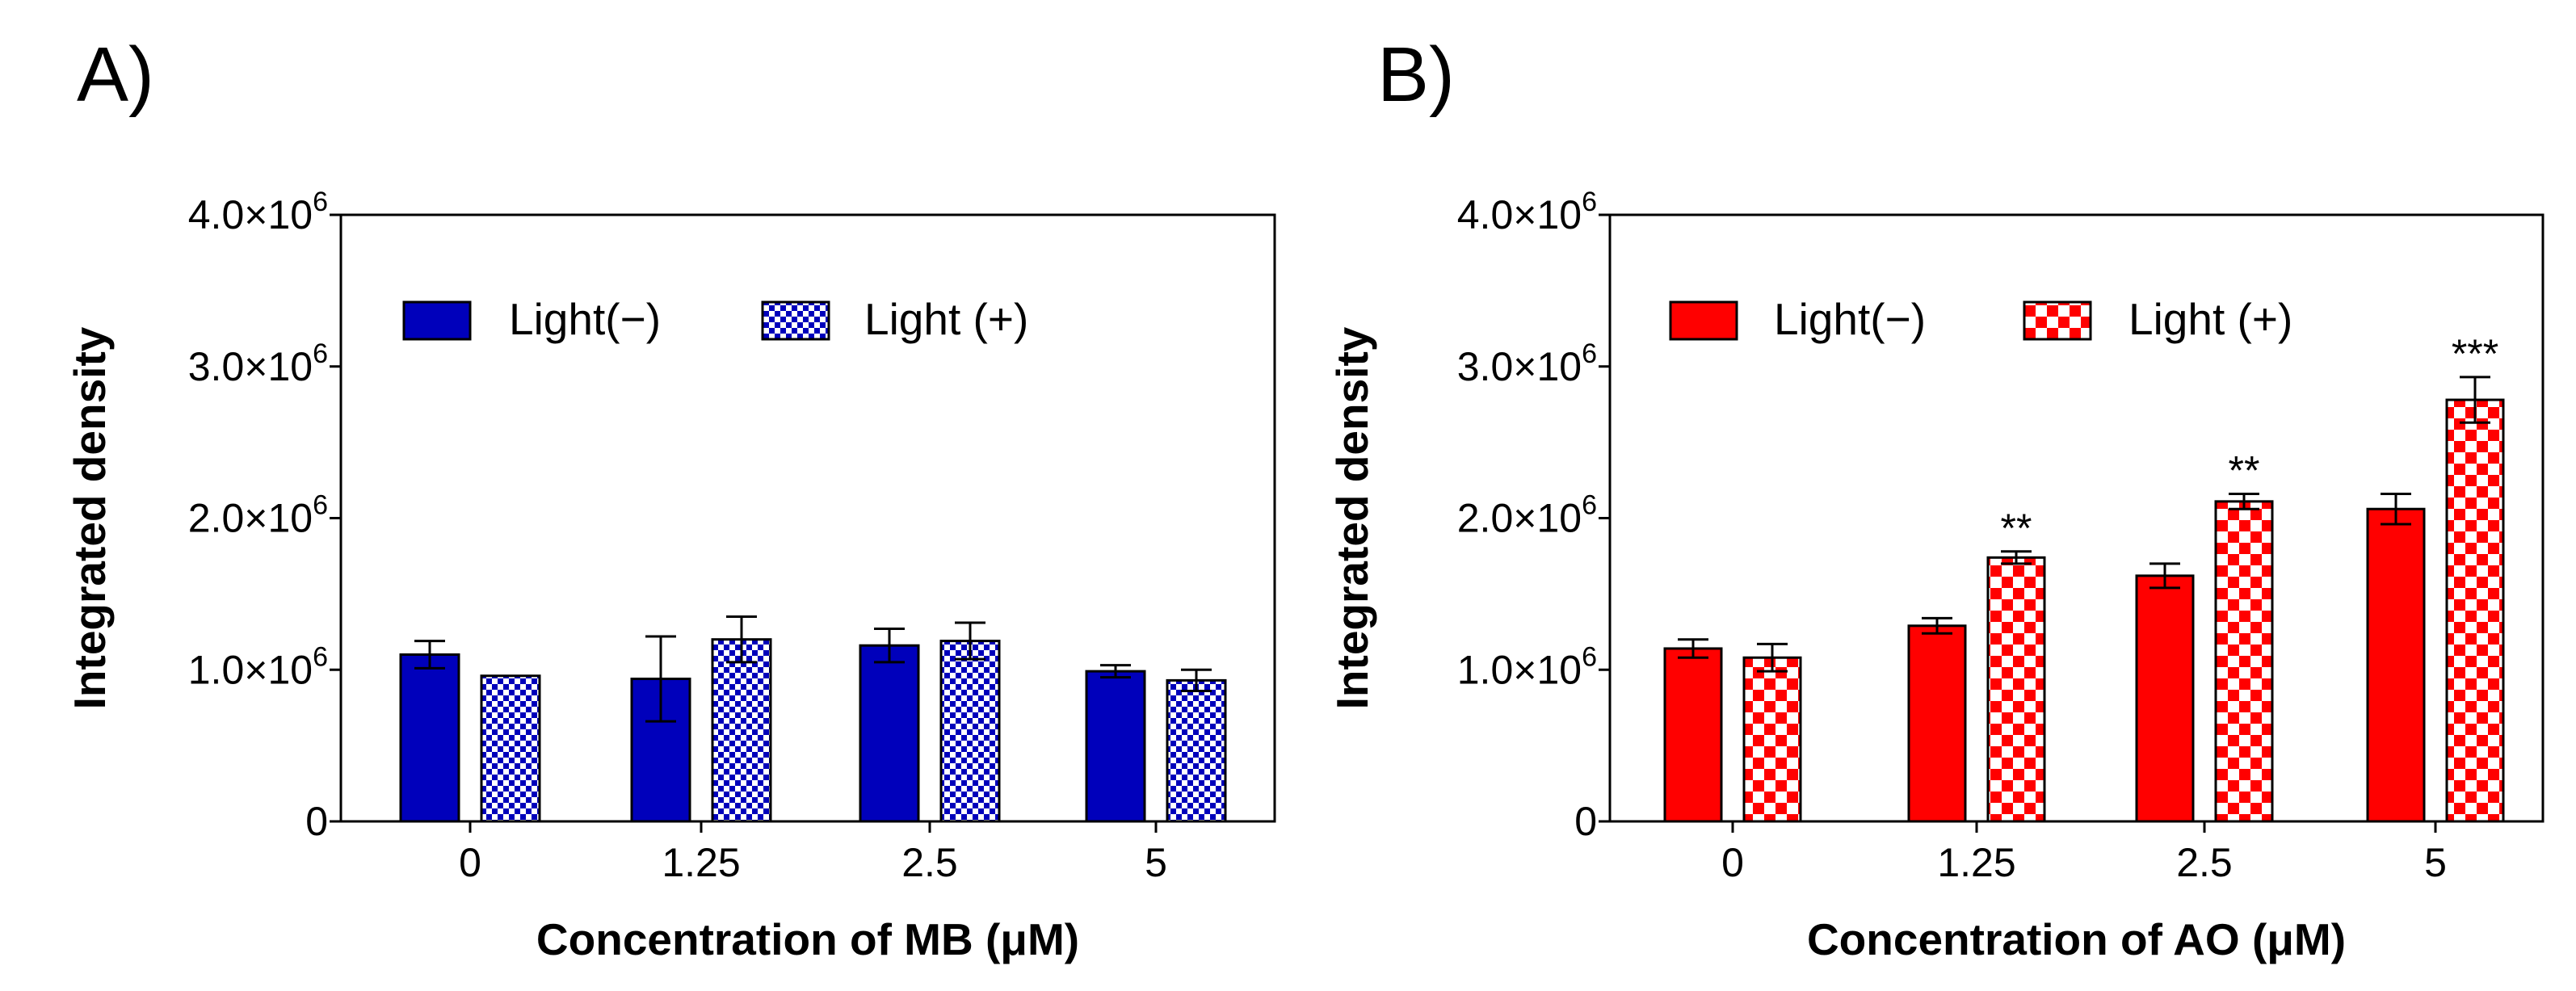  Describe the element at coordinates (808, 939) in the screenshot. I see `x-axis-title: Concentration of MB (μM)` at that location.